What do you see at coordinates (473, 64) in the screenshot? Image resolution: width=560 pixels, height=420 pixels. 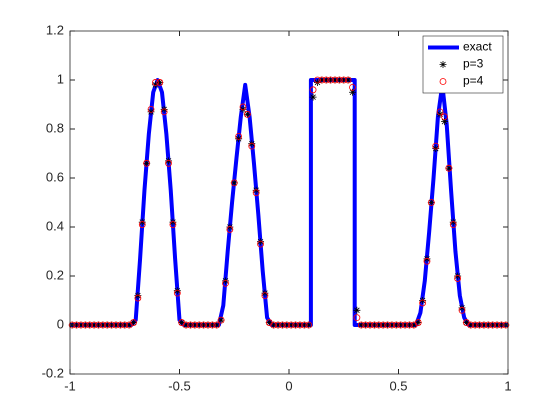 I see `legend-label: p=3` at bounding box center [473, 64].